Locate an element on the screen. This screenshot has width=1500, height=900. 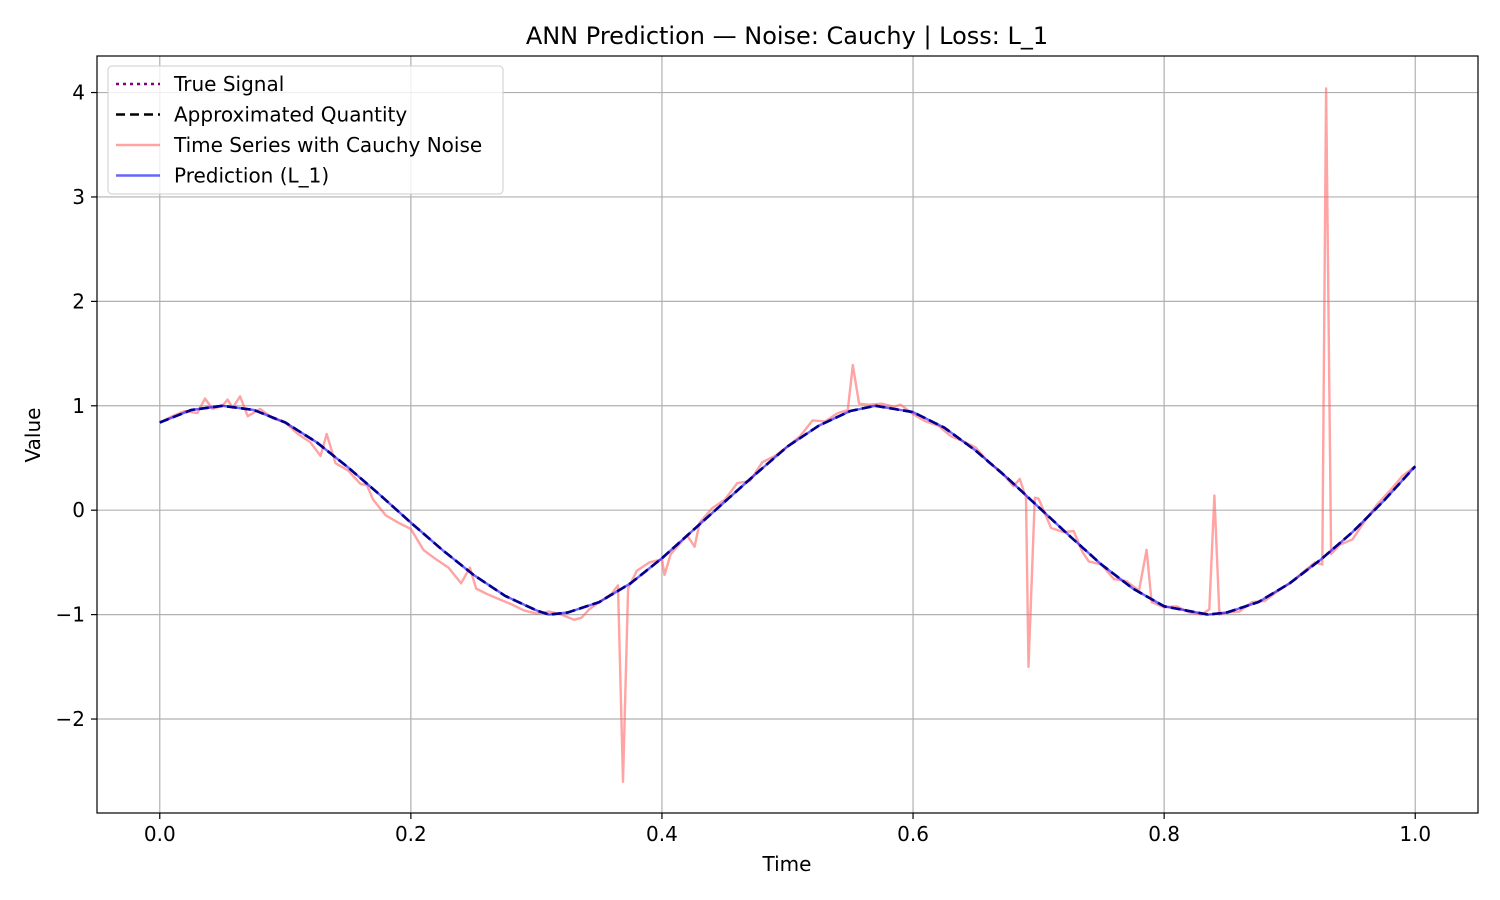
y-tick-label: 3 is located at coordinates (78, 197).